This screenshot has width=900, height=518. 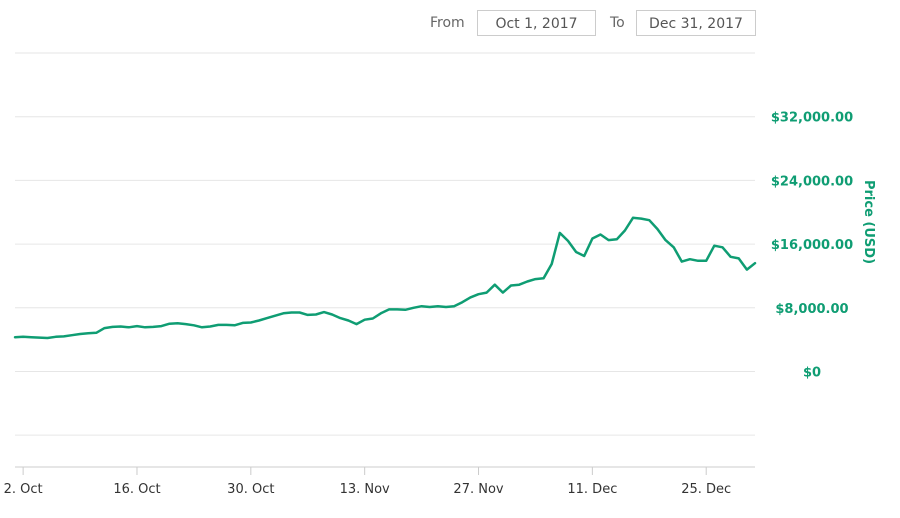 What do you see at coordinates (868, 222) in the screenshot?
I see `y-axis-title: Price (USD)` at bounding box center [868, 222].